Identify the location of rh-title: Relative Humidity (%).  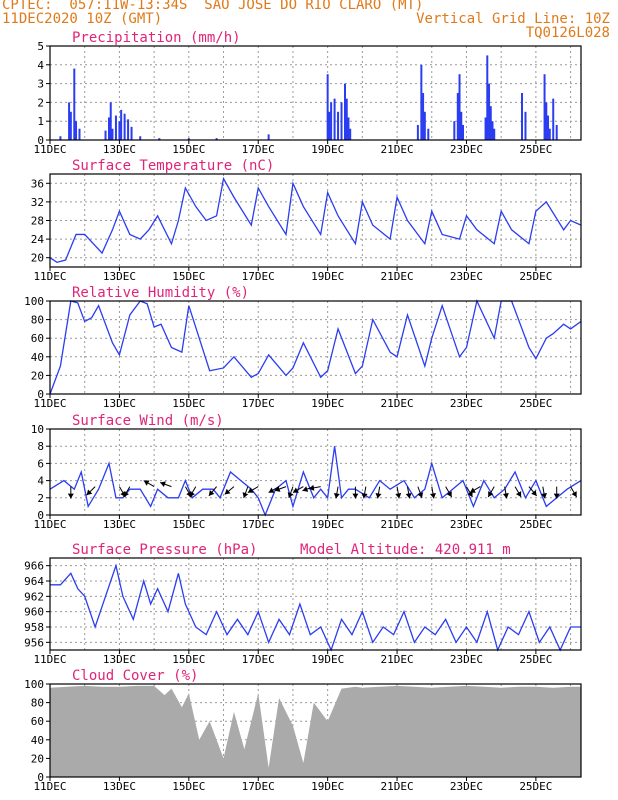
(160, 293).